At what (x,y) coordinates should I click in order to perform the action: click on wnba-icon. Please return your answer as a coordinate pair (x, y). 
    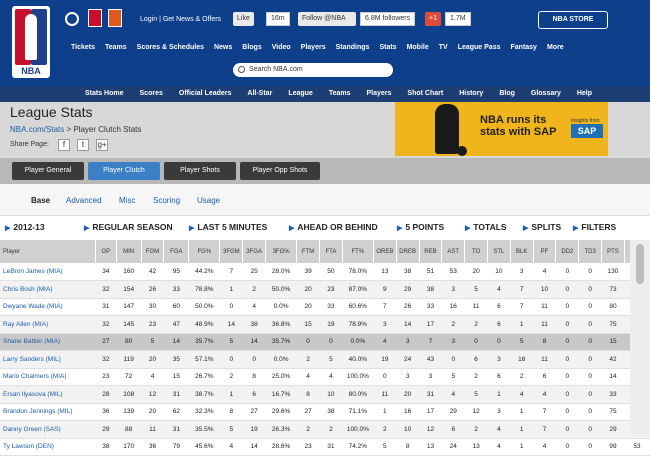
    Looking at the image, I should click on (115, 18).